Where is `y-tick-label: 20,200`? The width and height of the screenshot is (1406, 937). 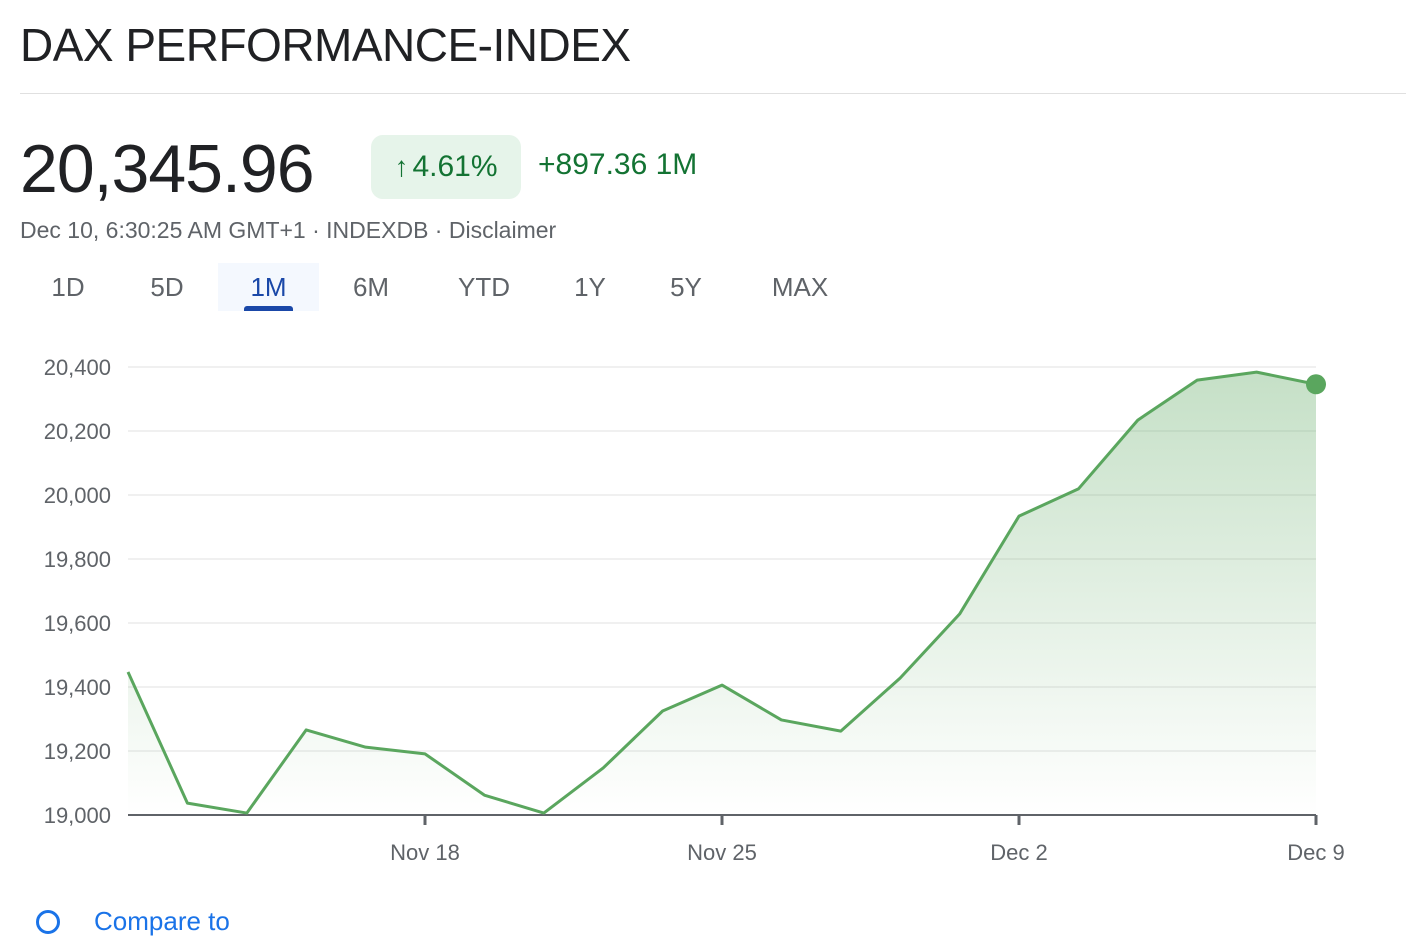 y-tick-label: 20,200 is located at coordinates (77, 431).